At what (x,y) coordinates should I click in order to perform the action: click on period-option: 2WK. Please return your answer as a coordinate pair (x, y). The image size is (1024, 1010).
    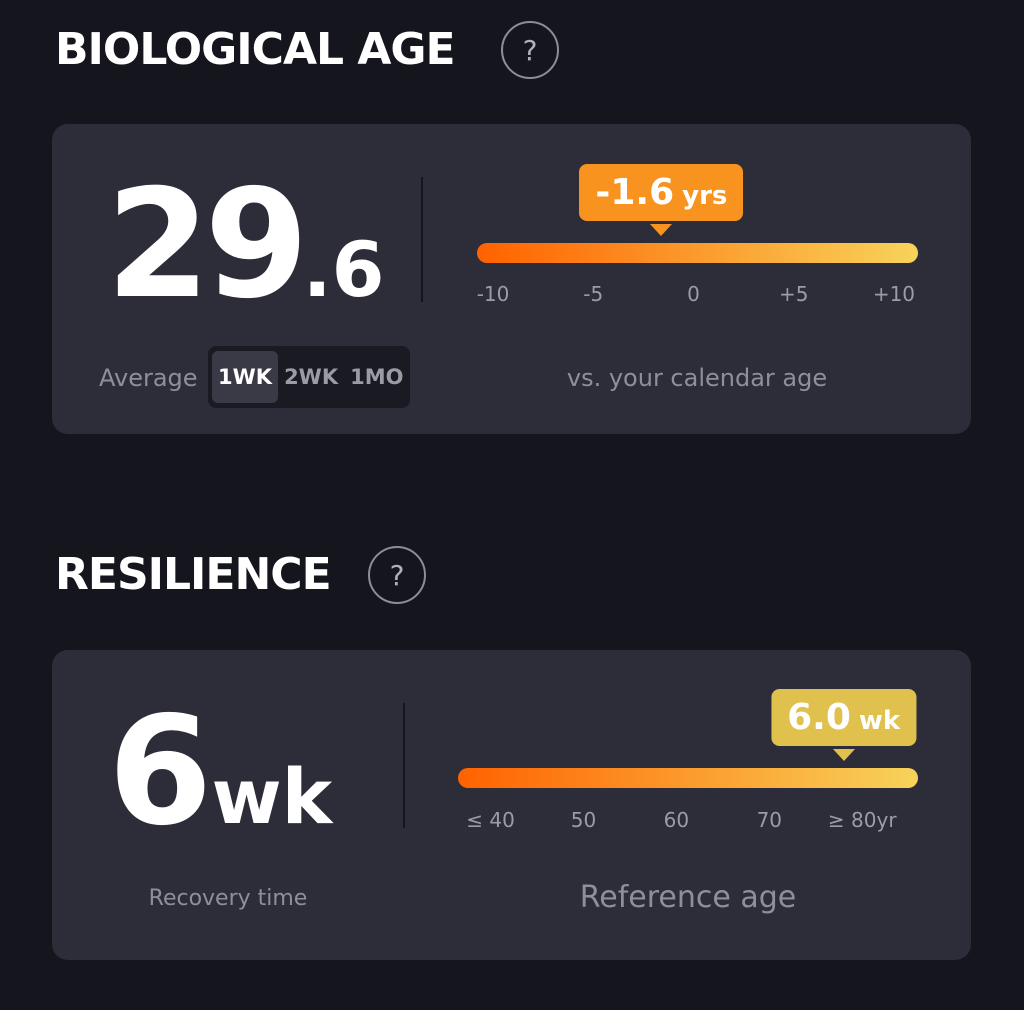
    Looking at the image, I should click on (311, 377).